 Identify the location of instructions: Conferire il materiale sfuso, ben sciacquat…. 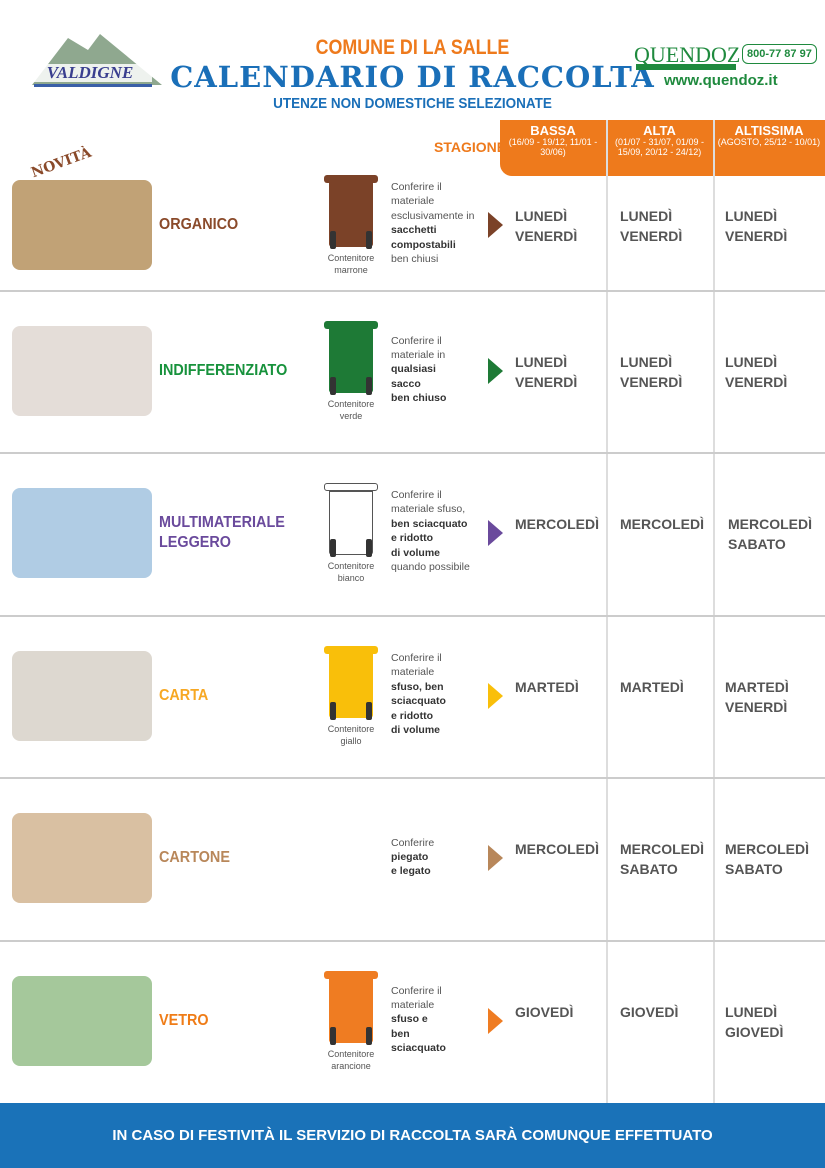
(418, 694).